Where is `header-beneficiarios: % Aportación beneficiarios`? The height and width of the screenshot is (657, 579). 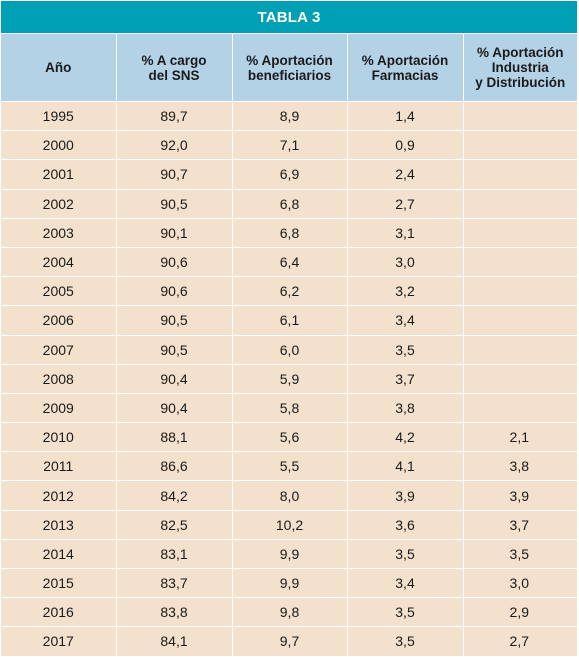
header-beneficiarios: % Aportación beneficiarios is located at coordinates (289, 67).